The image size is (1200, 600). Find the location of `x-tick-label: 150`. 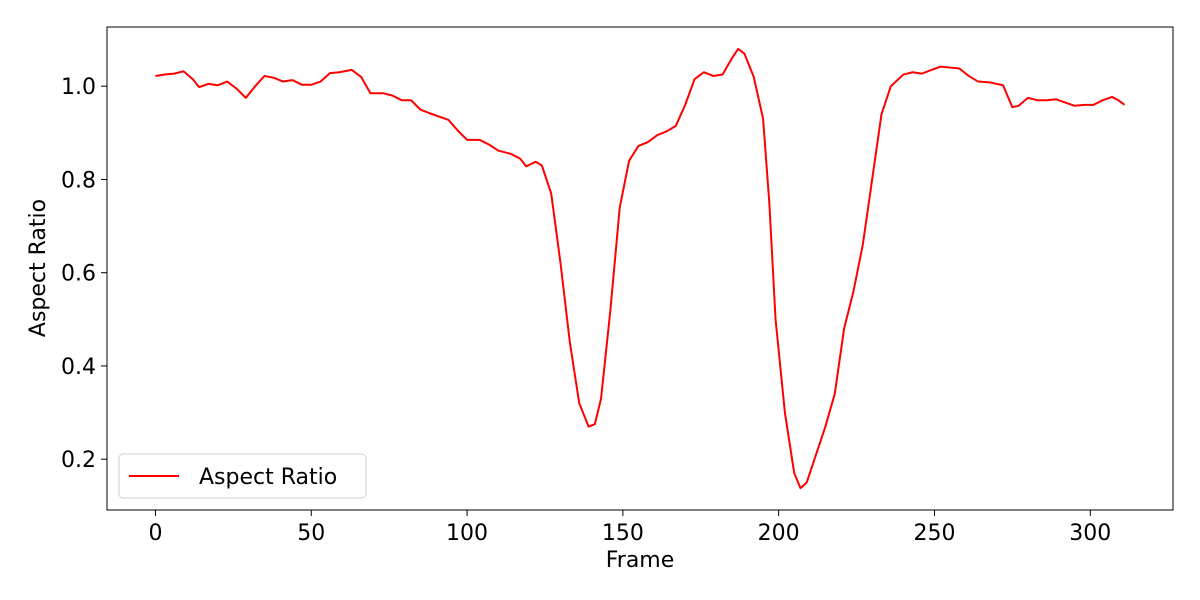

x-tick-label: 150 is located at coordinates (623, 533).